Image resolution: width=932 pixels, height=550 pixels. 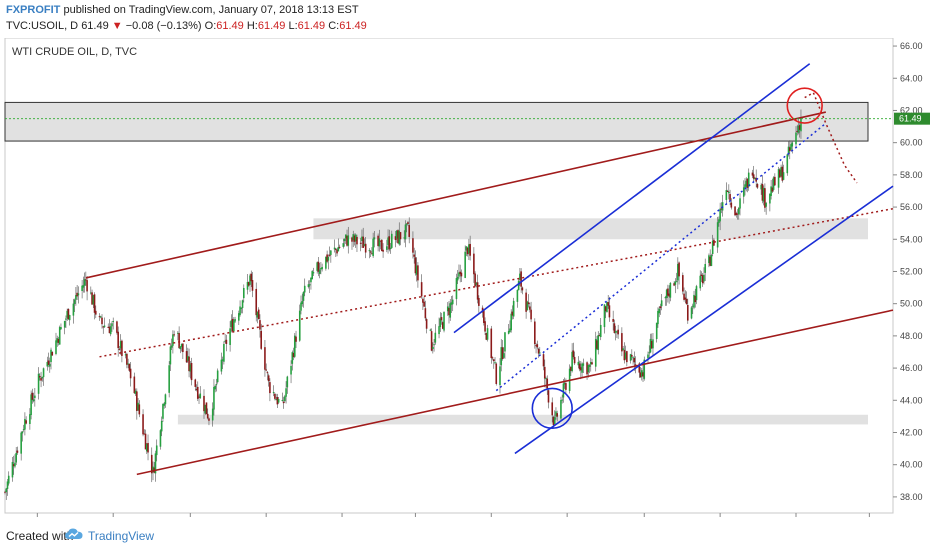 What do you see at coordinates (911, 336) in the screenshot?
I see `y-tick-label: 48.00` at bounding box center [911, 336].